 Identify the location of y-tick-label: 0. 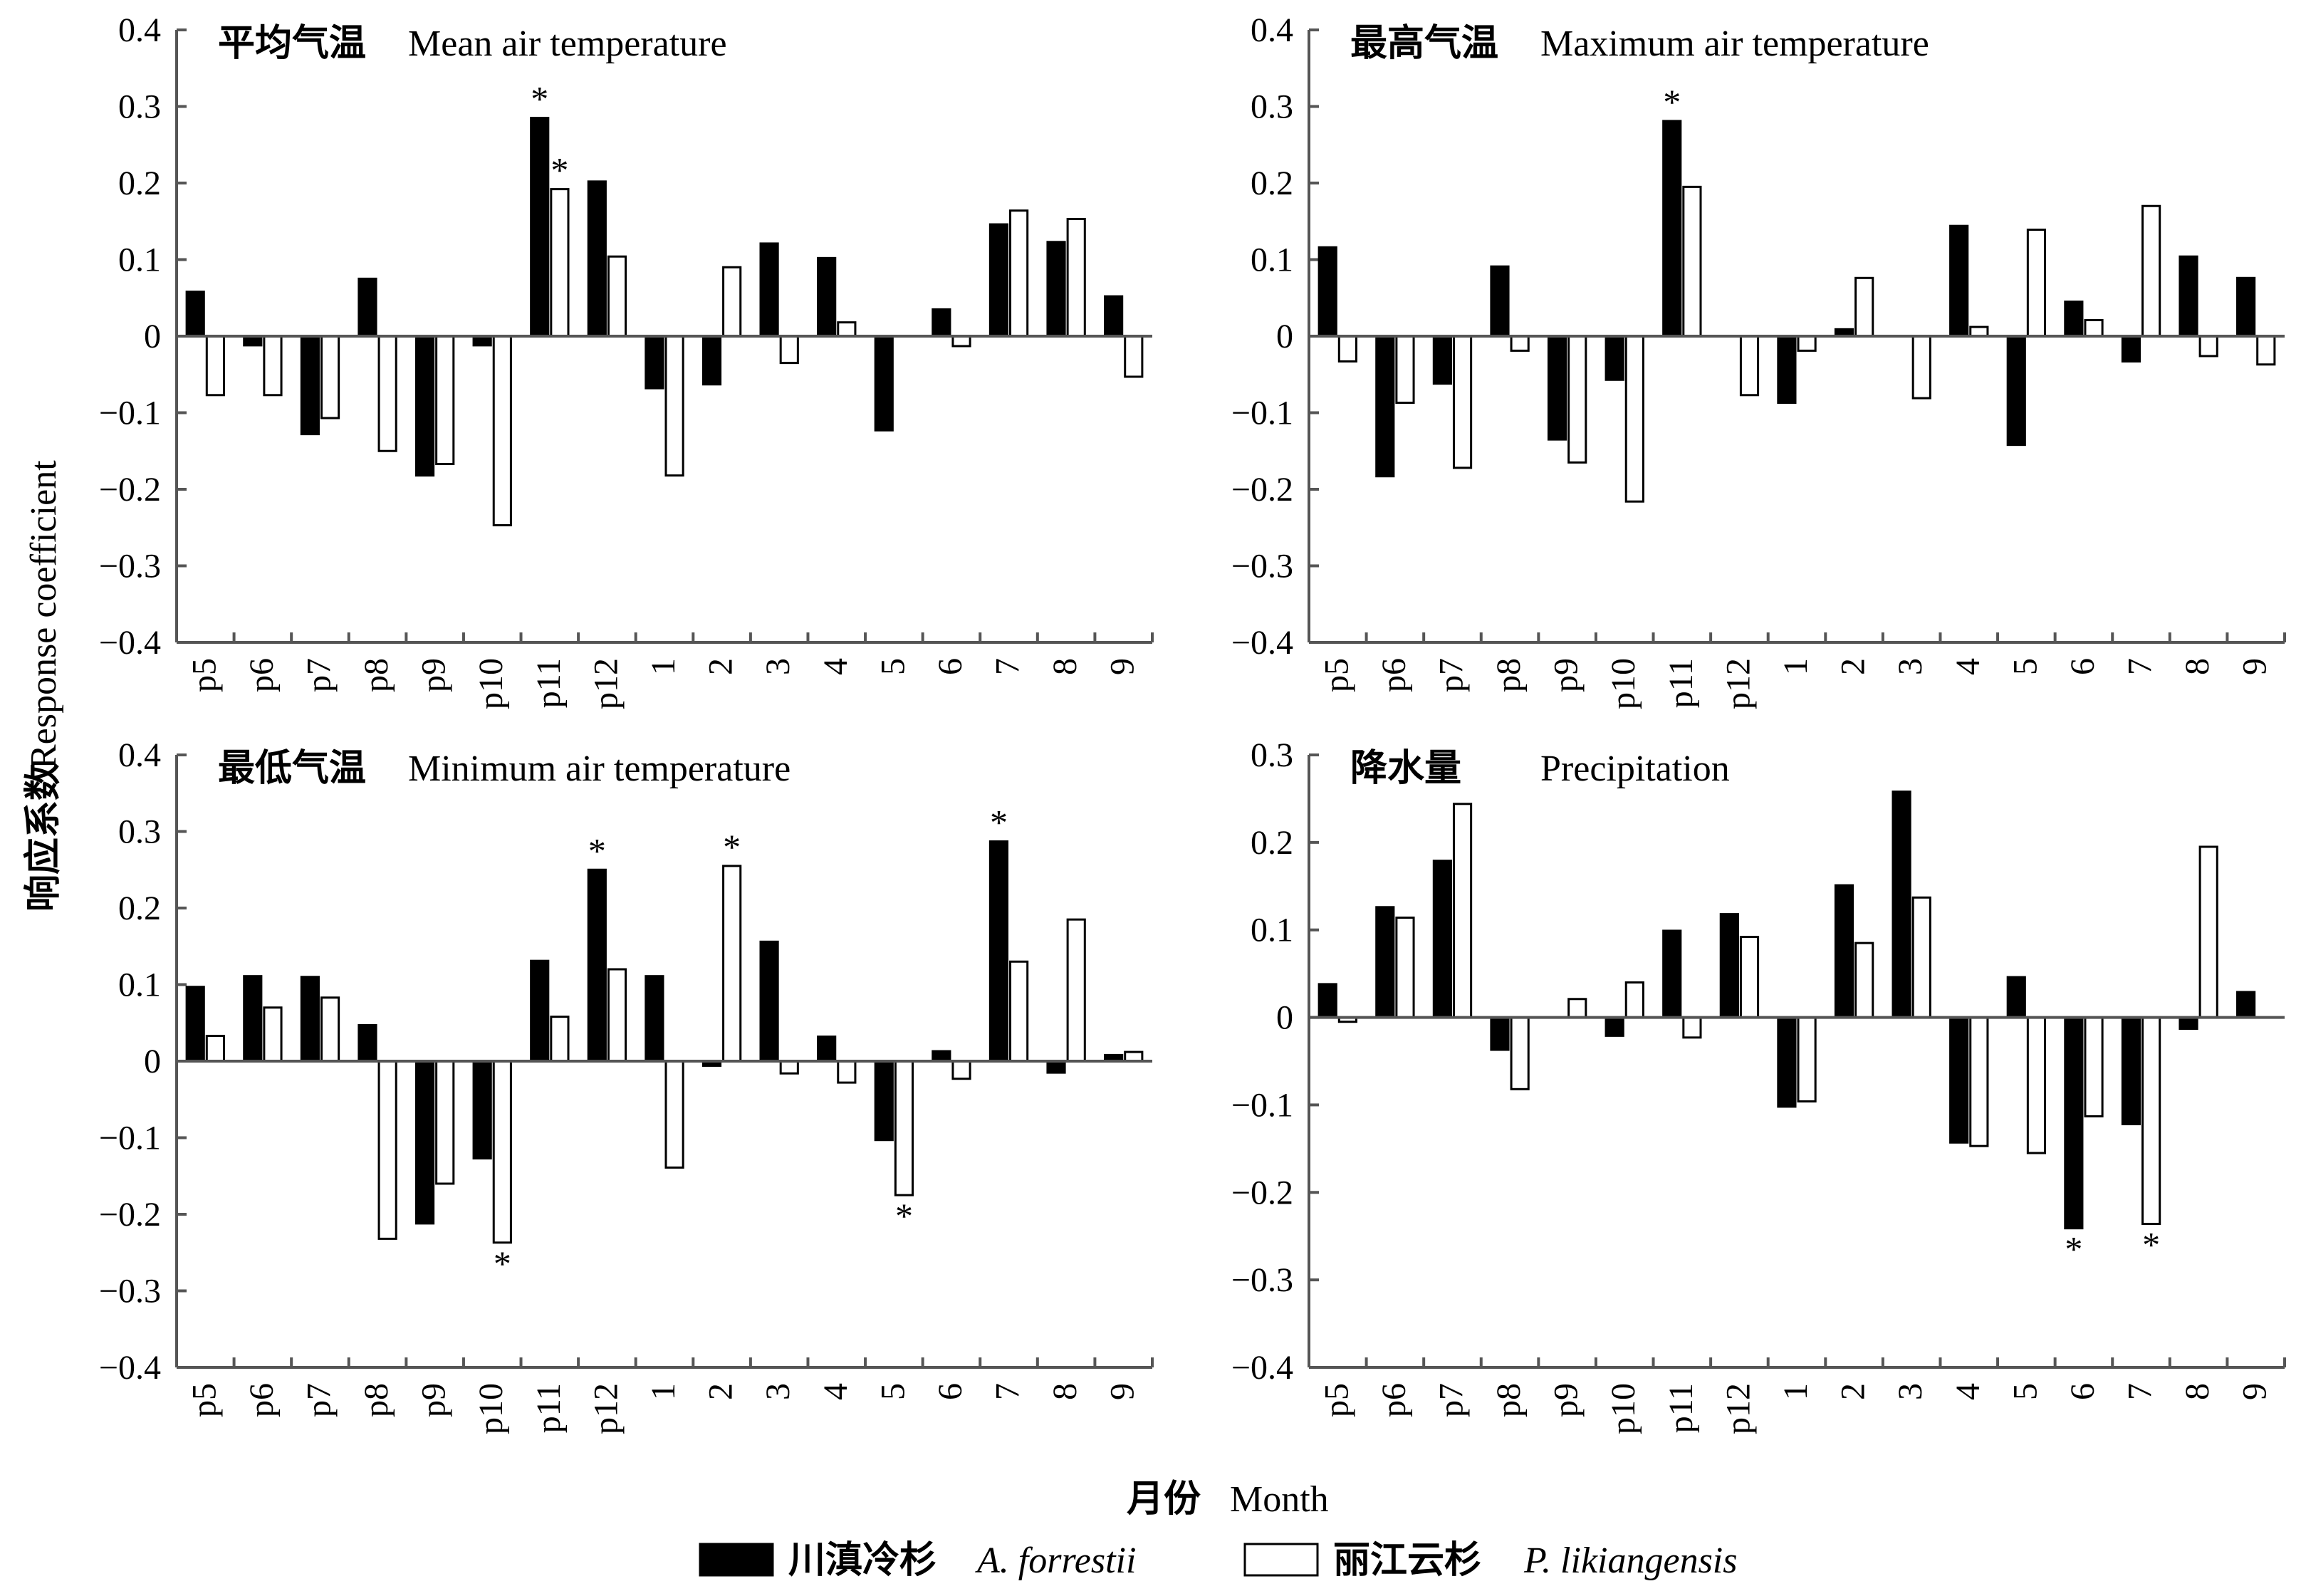
(152, 1061).